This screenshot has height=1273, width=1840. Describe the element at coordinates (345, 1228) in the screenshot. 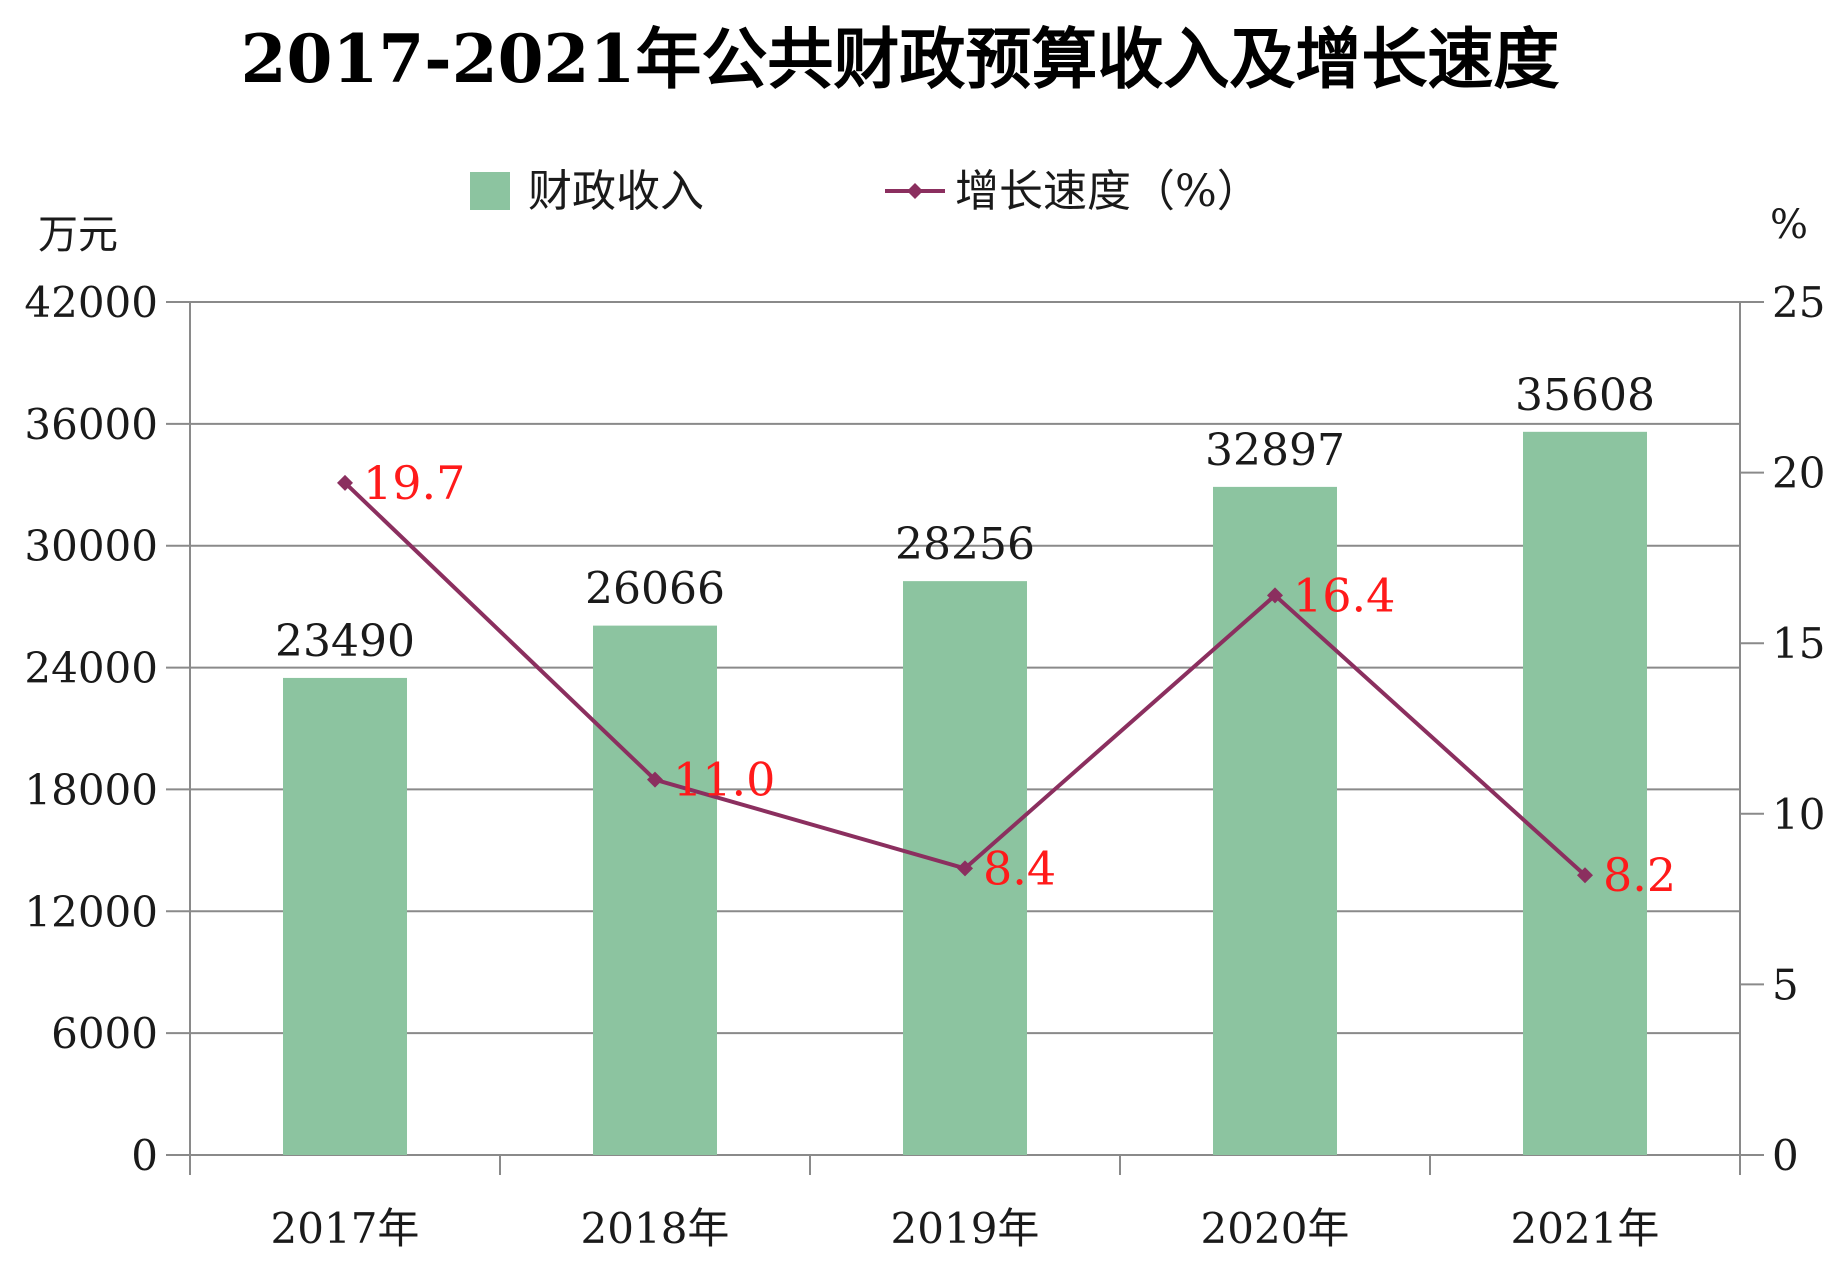

I see `x-tick-label: 2017年` at that location.